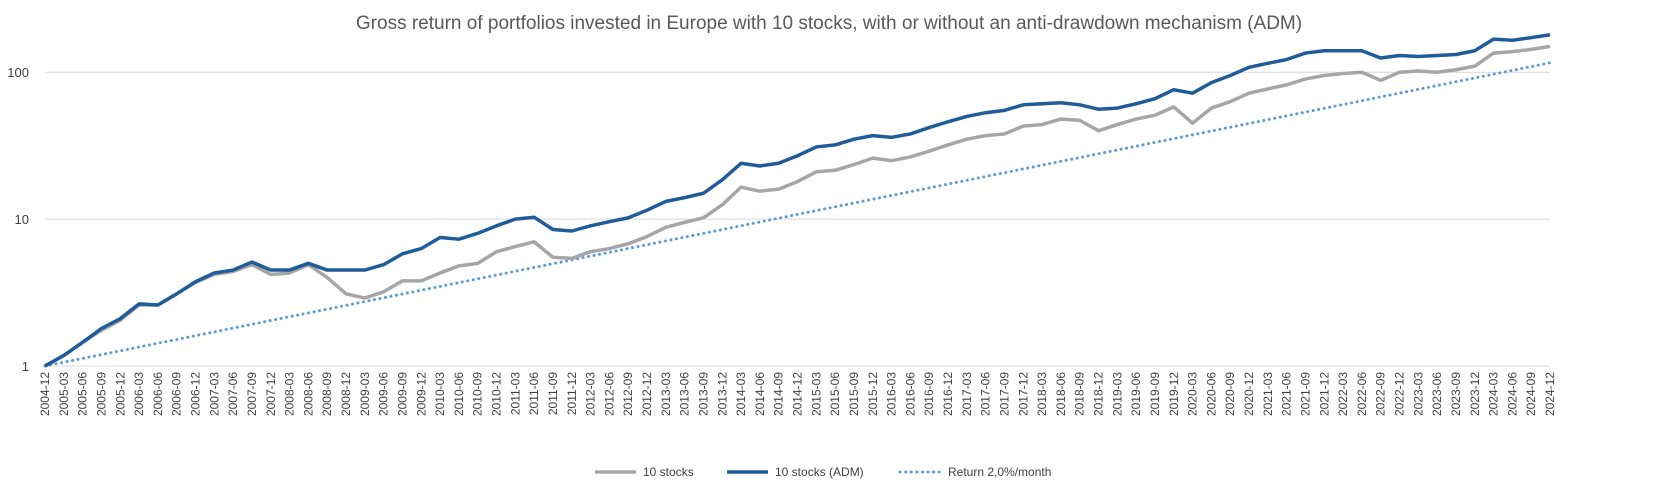 Image resolution: width=1658 pixels, height=491 pixels. I want to click on y-axis: 1 10 100, so click(18, 219).